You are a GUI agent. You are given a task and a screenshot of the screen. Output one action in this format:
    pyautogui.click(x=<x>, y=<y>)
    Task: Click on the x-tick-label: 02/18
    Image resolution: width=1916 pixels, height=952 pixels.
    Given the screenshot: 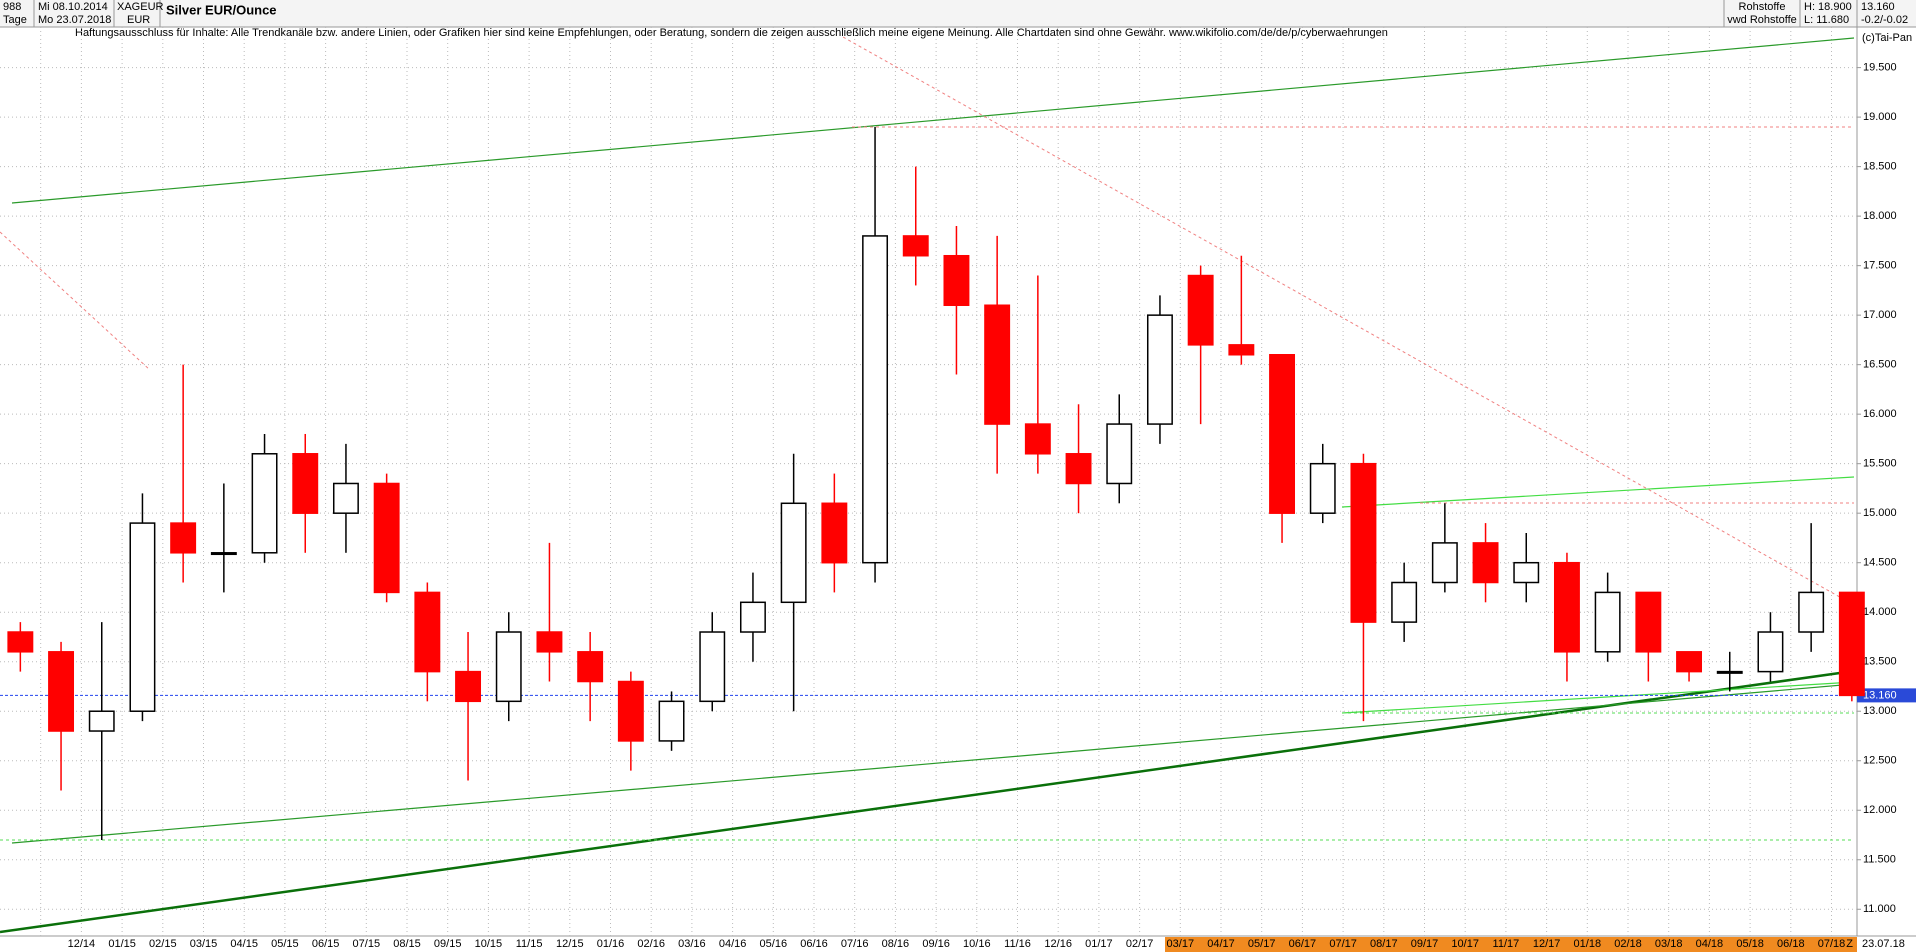 What is the action you would take?
    pyautogui.click(x=1628, y=944)
    